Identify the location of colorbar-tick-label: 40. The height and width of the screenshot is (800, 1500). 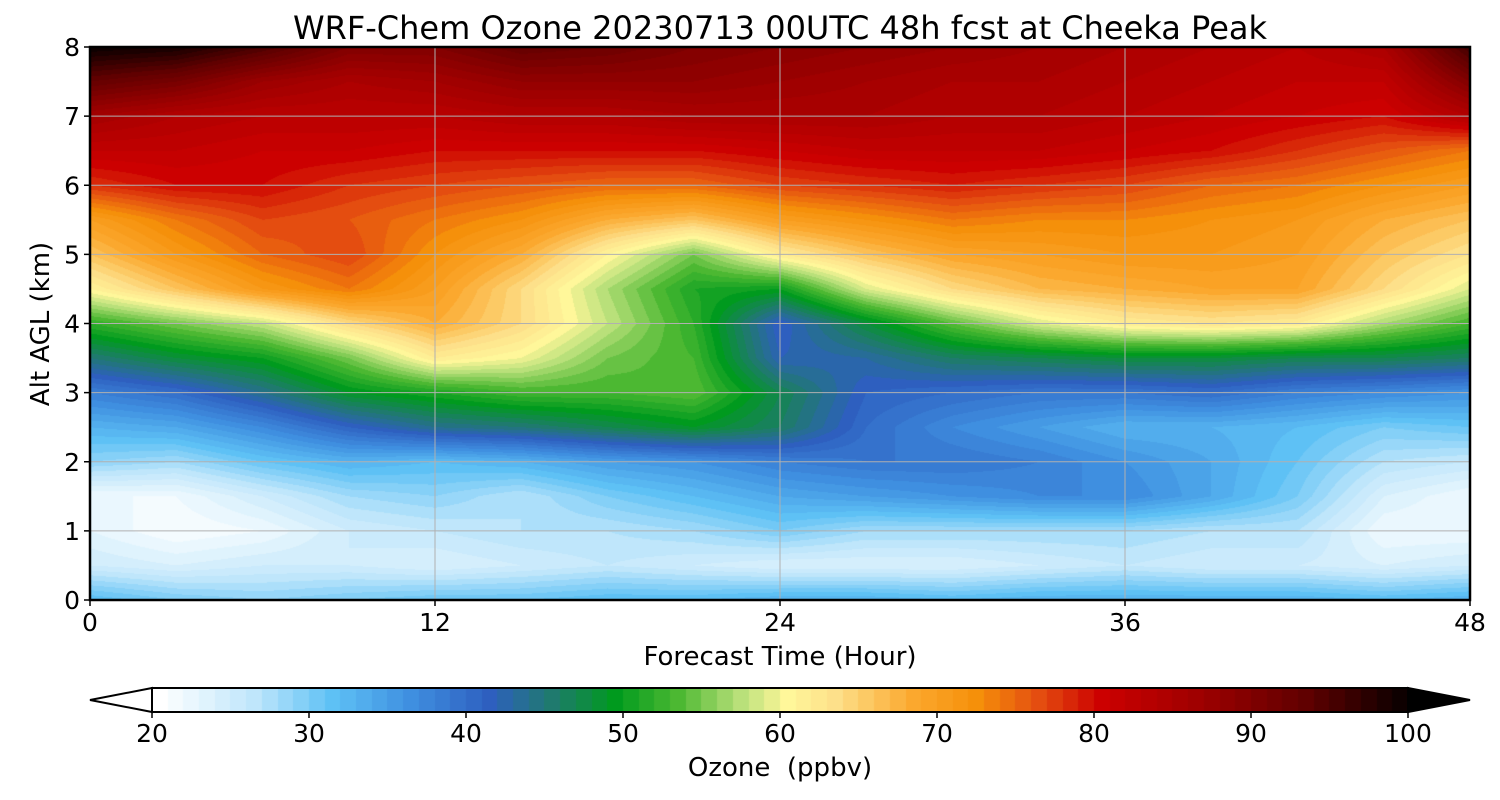
(466, 733).